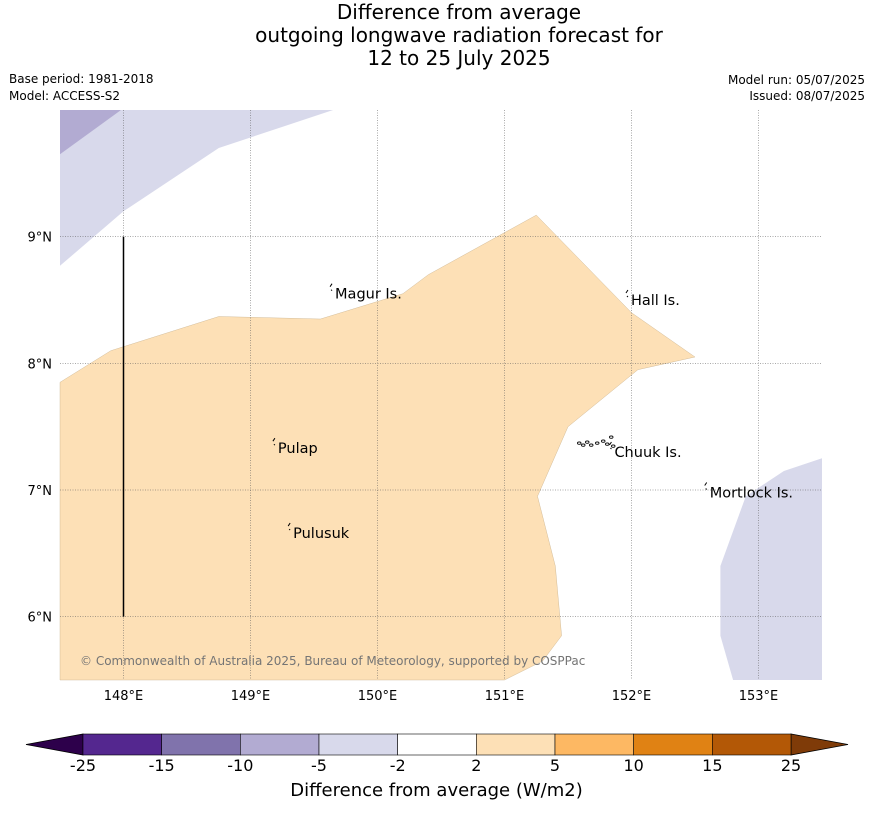 The width and height of the screenshot is (873, 816). I want to click on title-line-2: outgoing longwave radiation forecast for, so click(459, 35).